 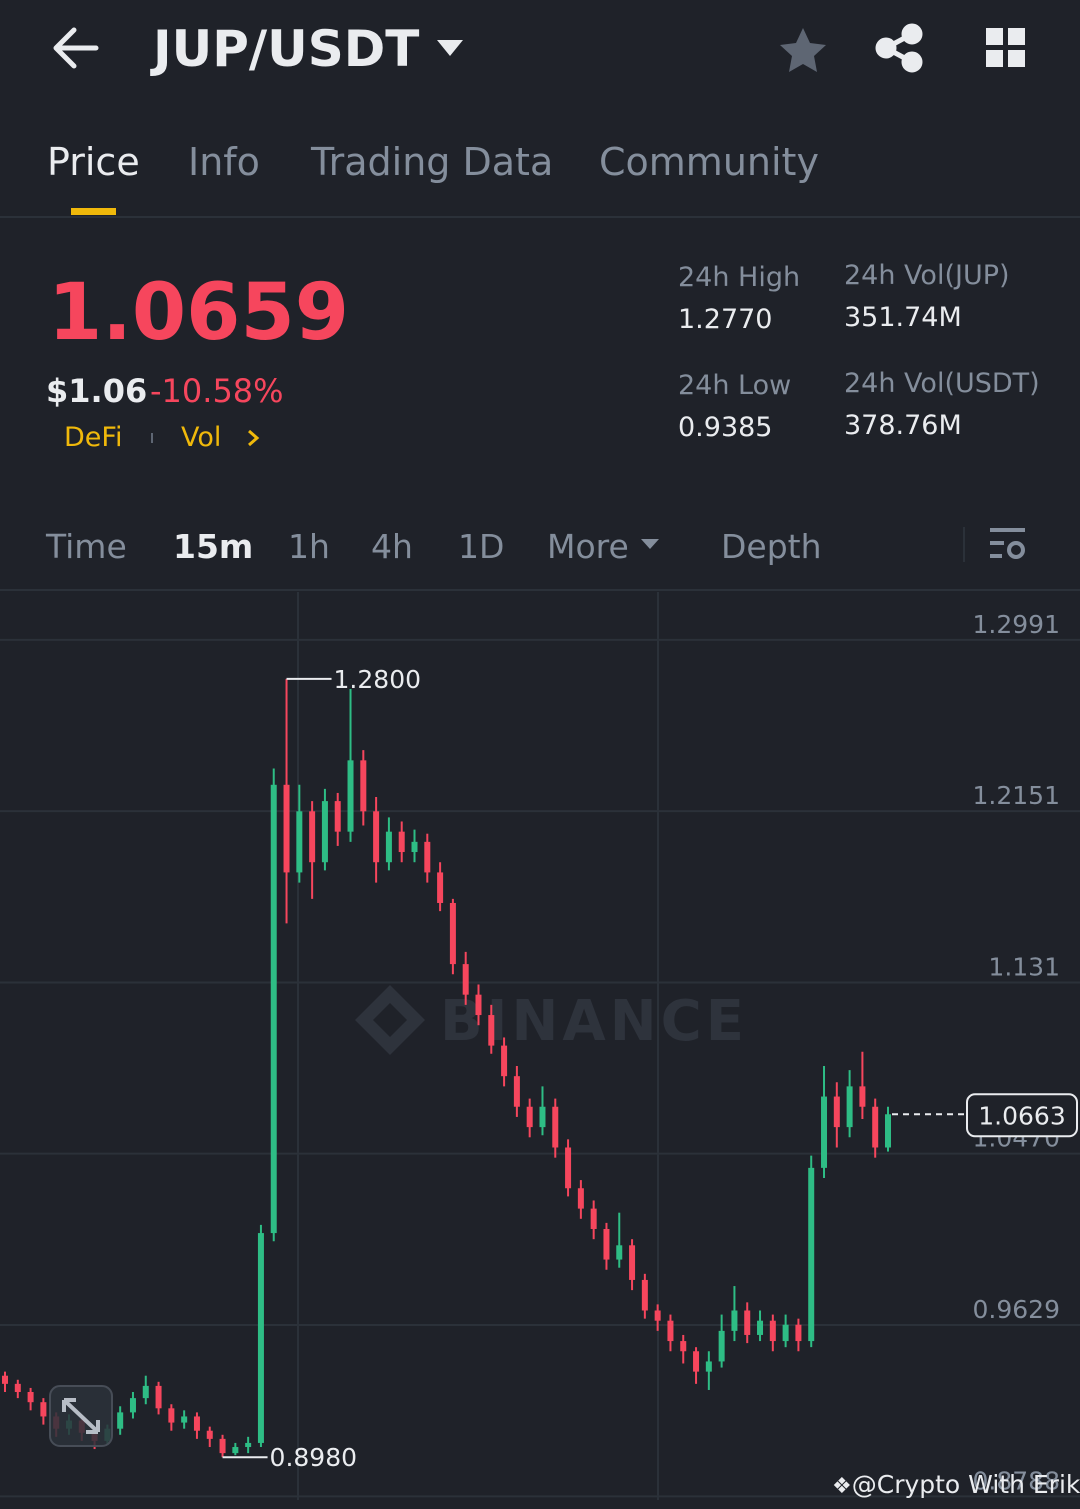 What do you see at coordinates (1016, 1480) in the screenshot?
I see `y-tick-label: 0.8788` at bounding box center [1016, 1480].